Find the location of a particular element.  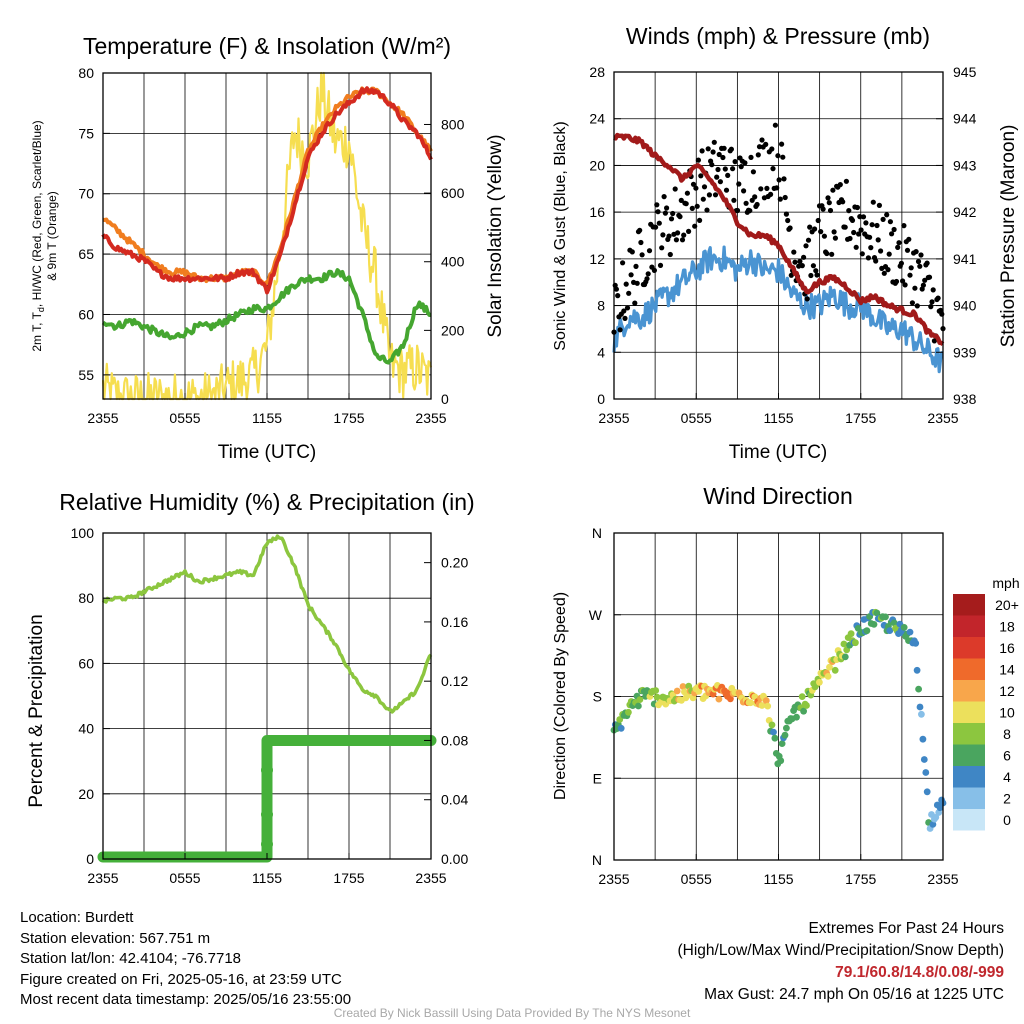

y-tick-label-right: 800 is located at coordinates (453, 124).